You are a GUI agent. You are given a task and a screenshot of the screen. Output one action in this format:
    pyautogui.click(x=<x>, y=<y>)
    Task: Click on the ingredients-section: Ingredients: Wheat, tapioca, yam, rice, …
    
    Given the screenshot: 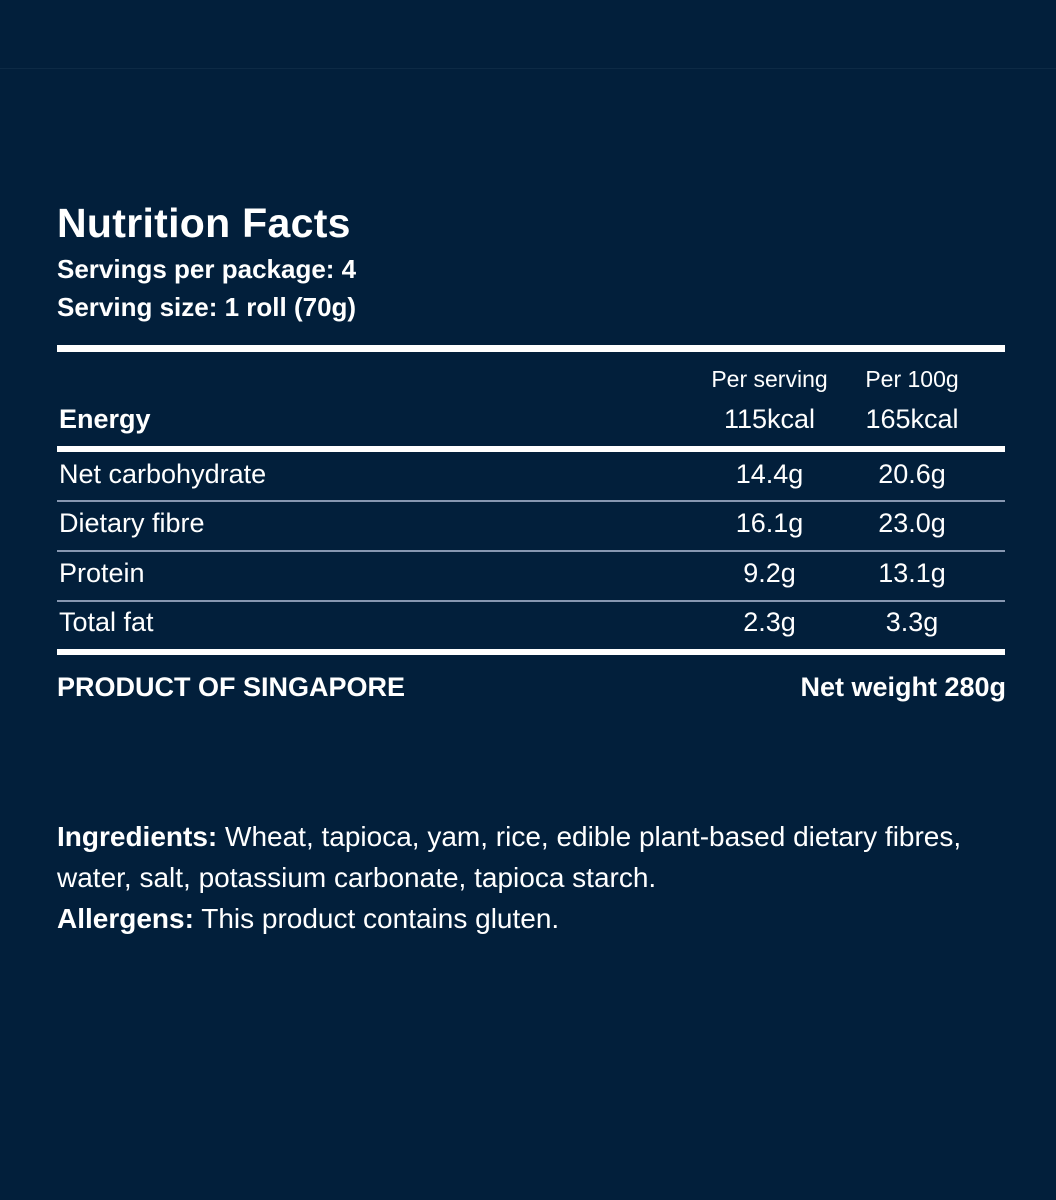 What is the action you would take?
    pyautogui.click(x=527, y=877)
    